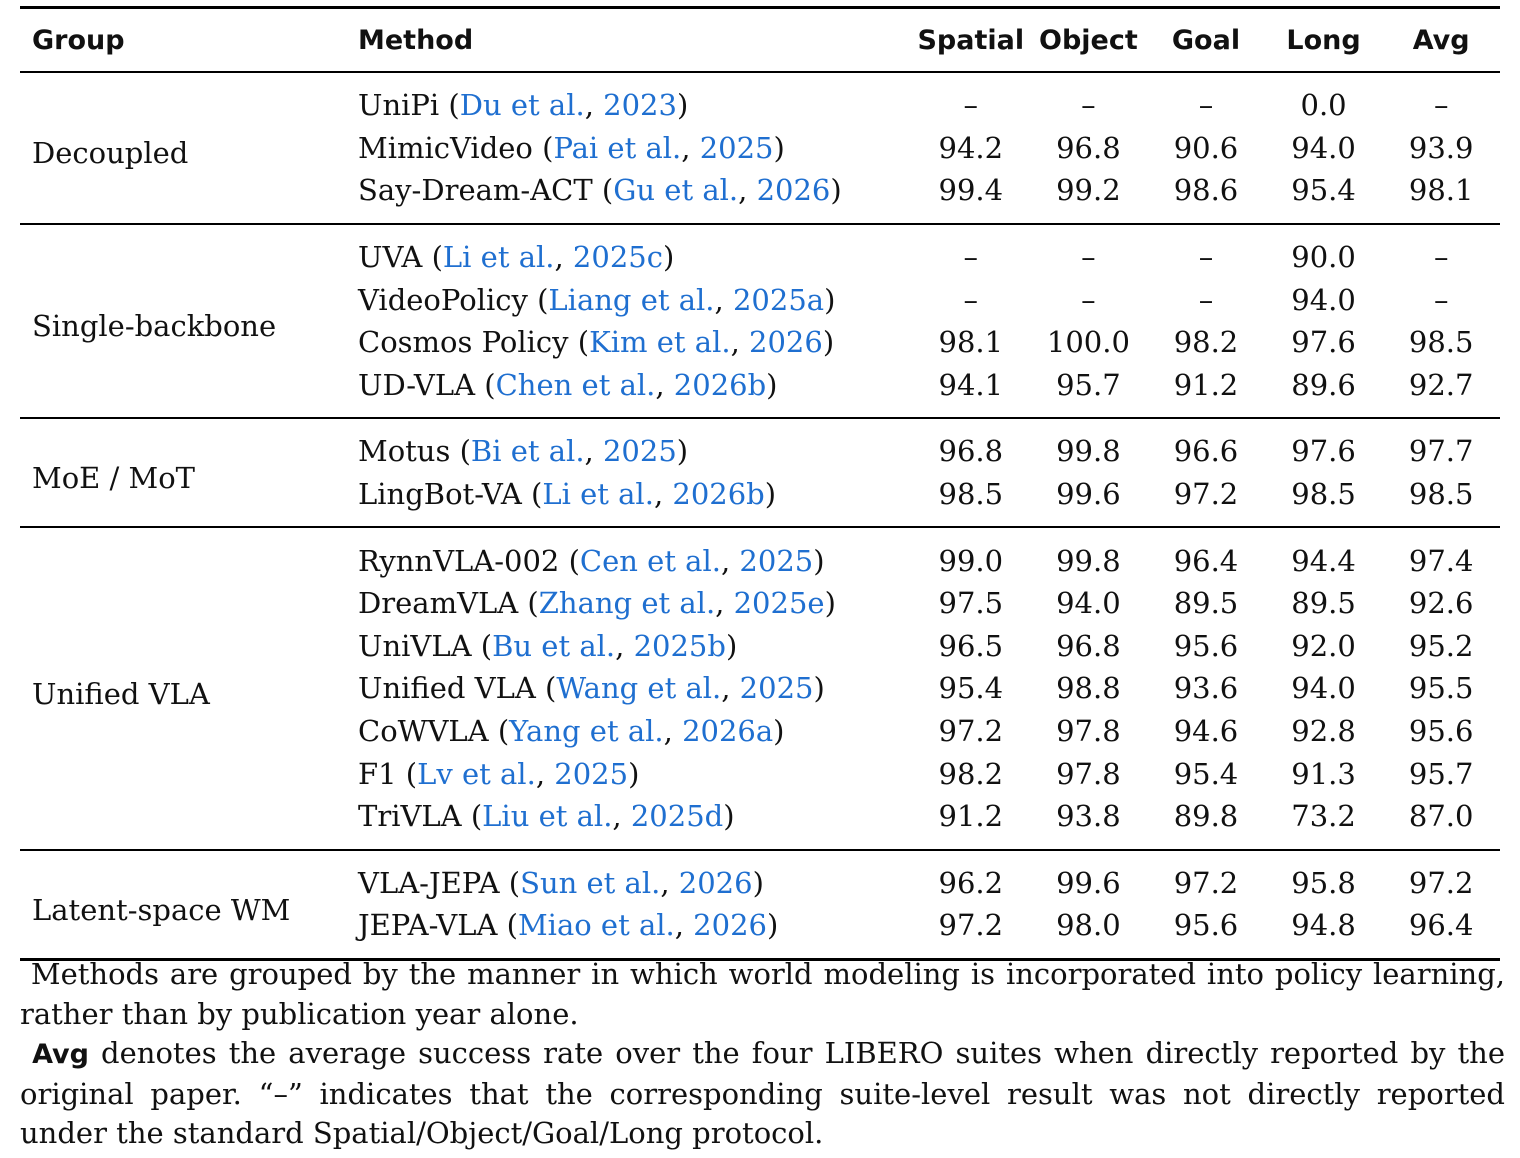 The image size is (1520, 1158). I want to click on object-score: 99.2, so click(1088, 190).